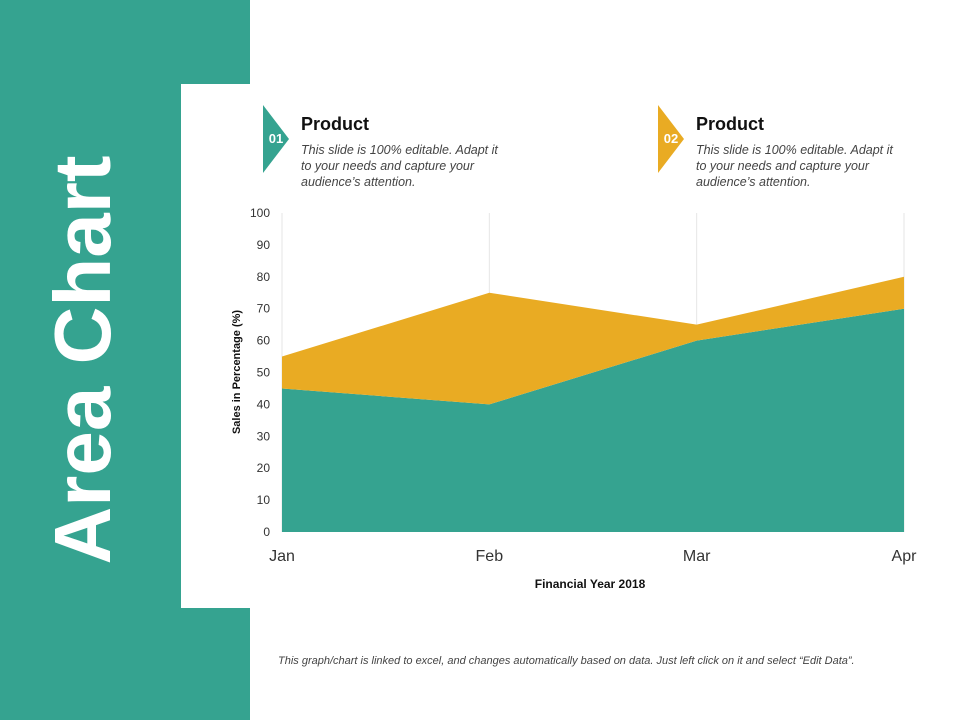 The height and width of the screenshot is (720, 960). I want to click on marker-02-shape, so click(671, 139).